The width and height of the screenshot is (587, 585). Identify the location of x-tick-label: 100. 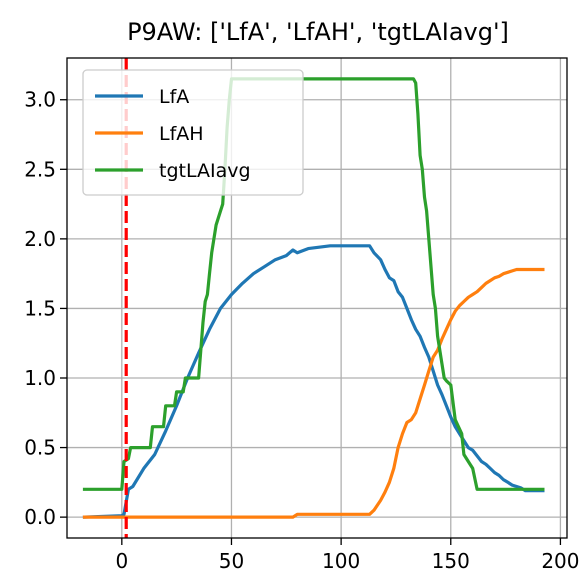
(341, 561).